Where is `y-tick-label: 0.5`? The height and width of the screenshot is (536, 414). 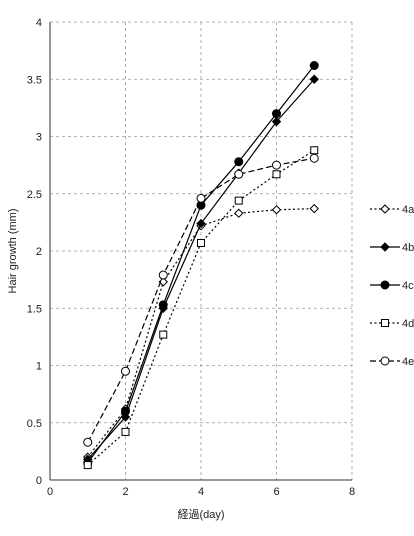 y-tick-label: 0.5 is located at coordinates (34, 424).